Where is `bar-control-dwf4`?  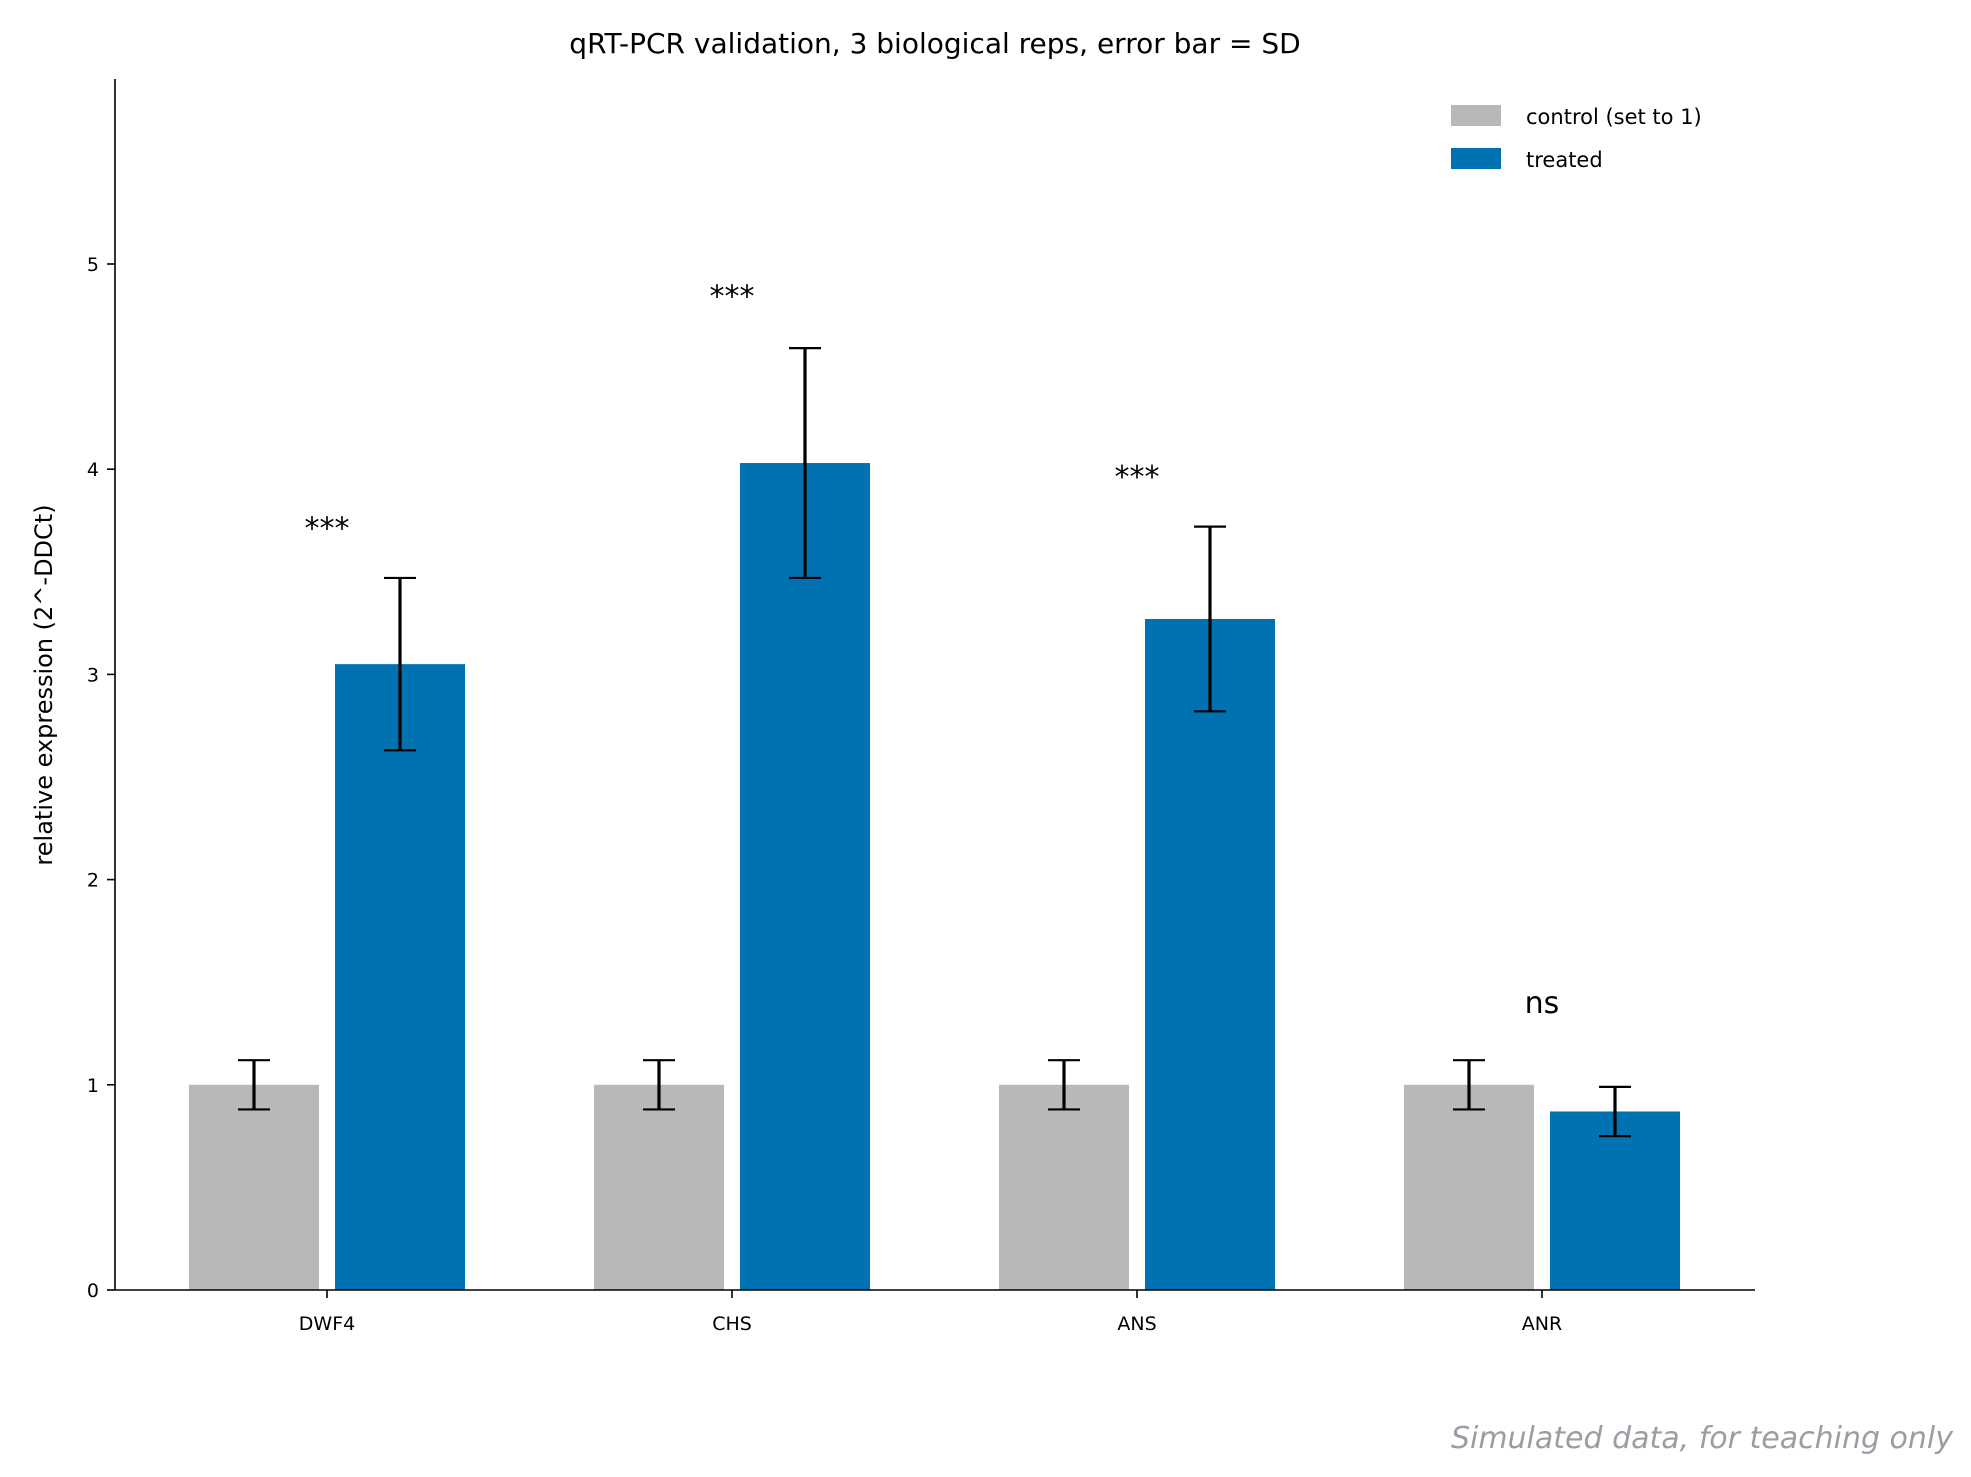 bar-control-dwf4 is located at coordinates (254, 1187).